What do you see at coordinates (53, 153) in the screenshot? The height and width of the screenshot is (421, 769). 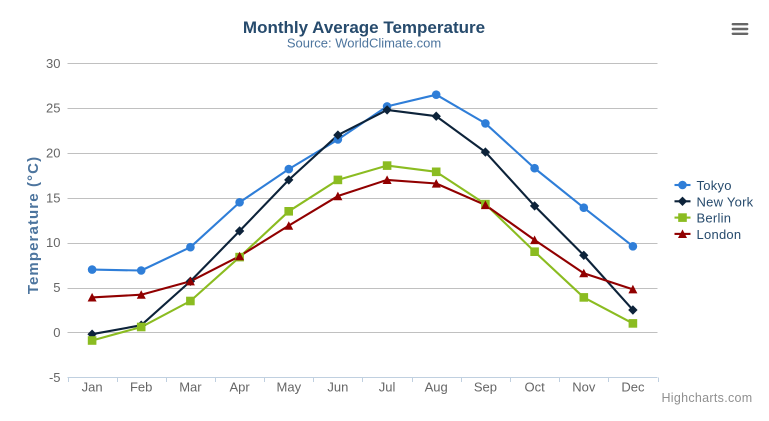 I see `svg-text: 20` at bounding box center [53, 153].